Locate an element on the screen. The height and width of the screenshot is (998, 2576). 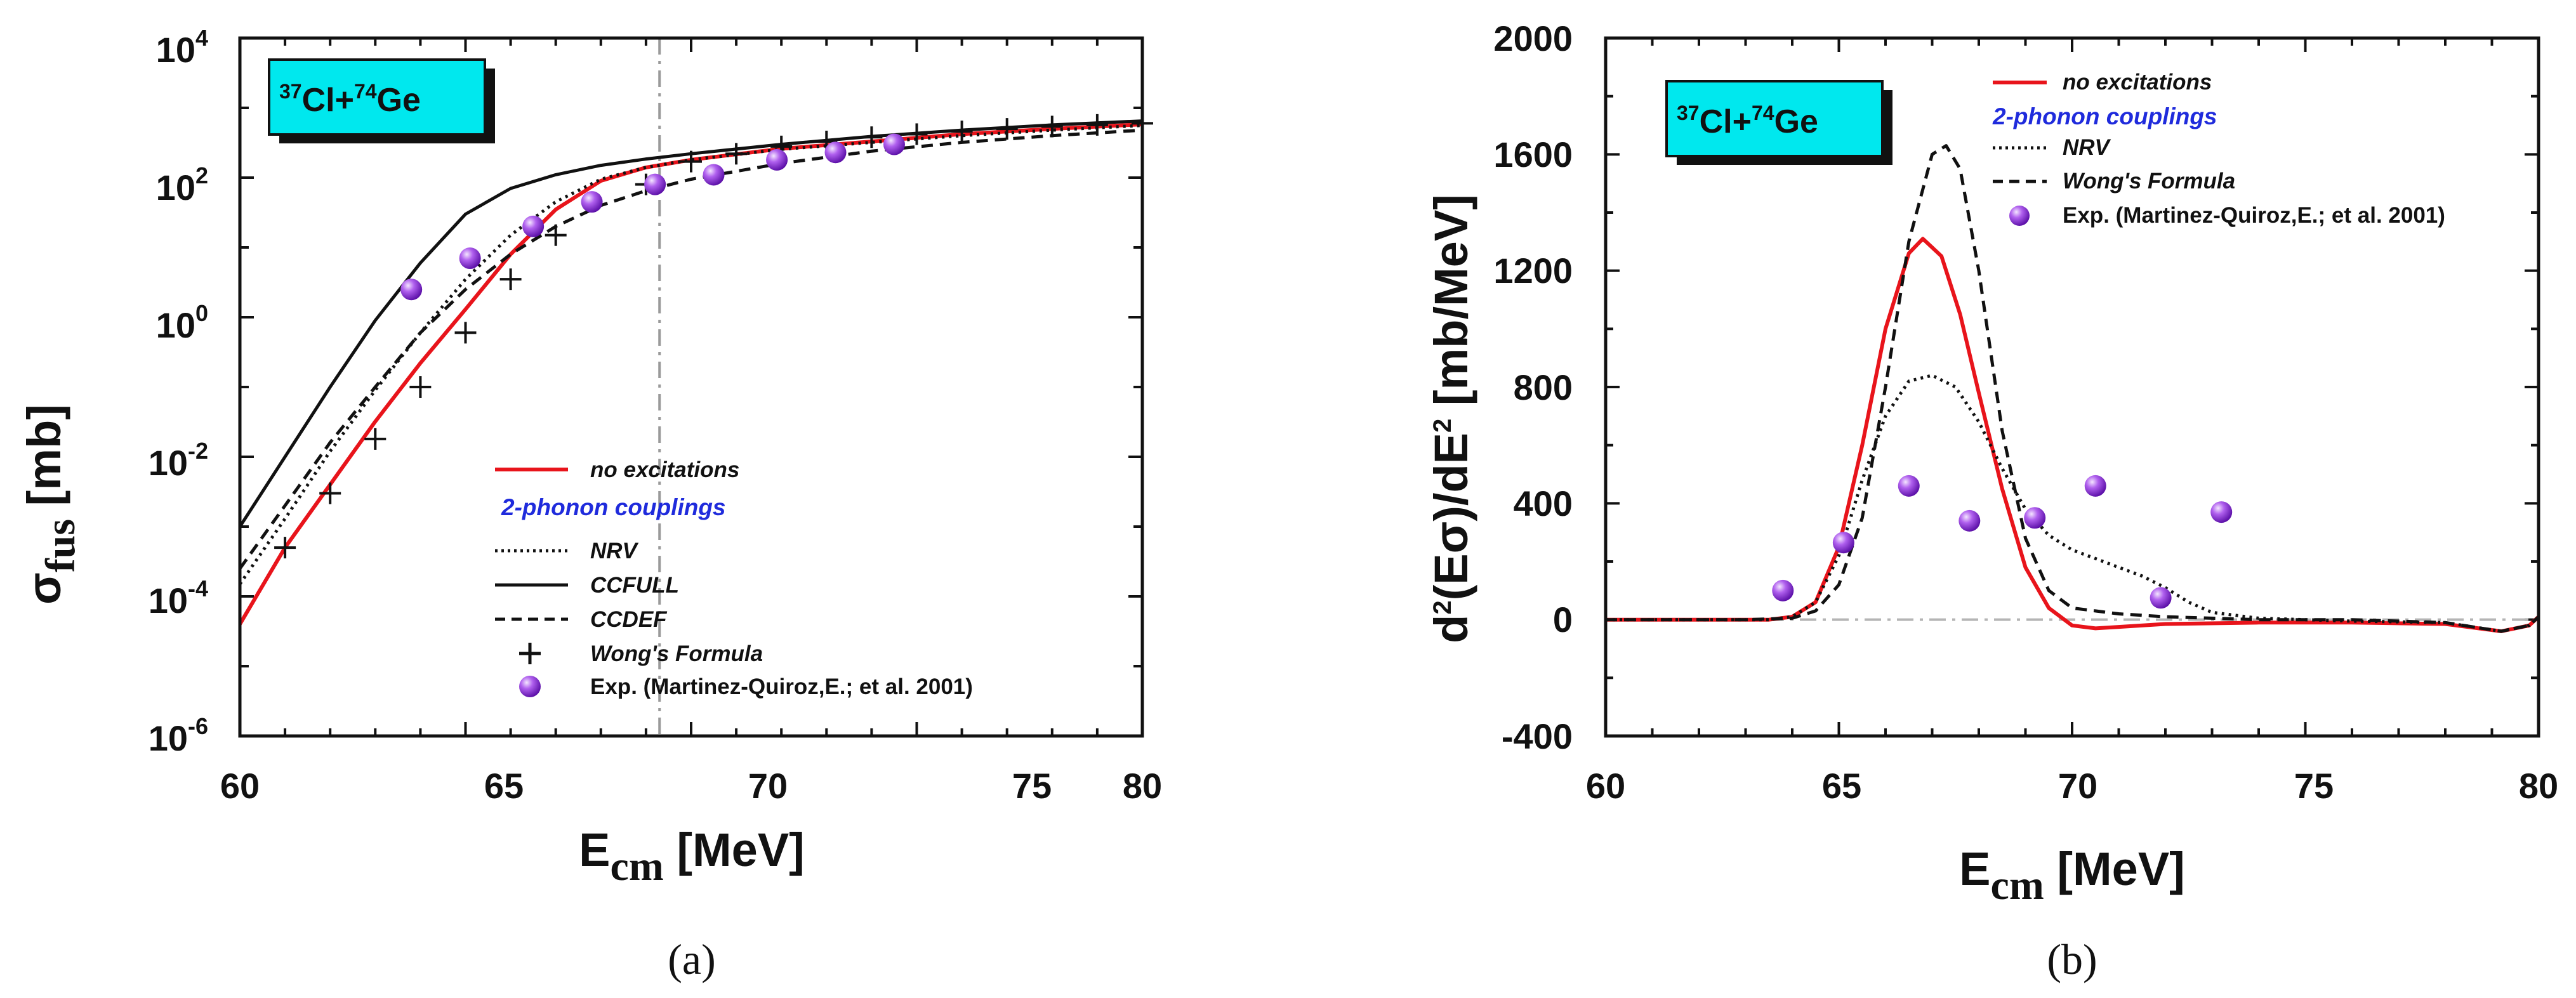
y-tick-label: 800 is located at coordinates (1543, 387).